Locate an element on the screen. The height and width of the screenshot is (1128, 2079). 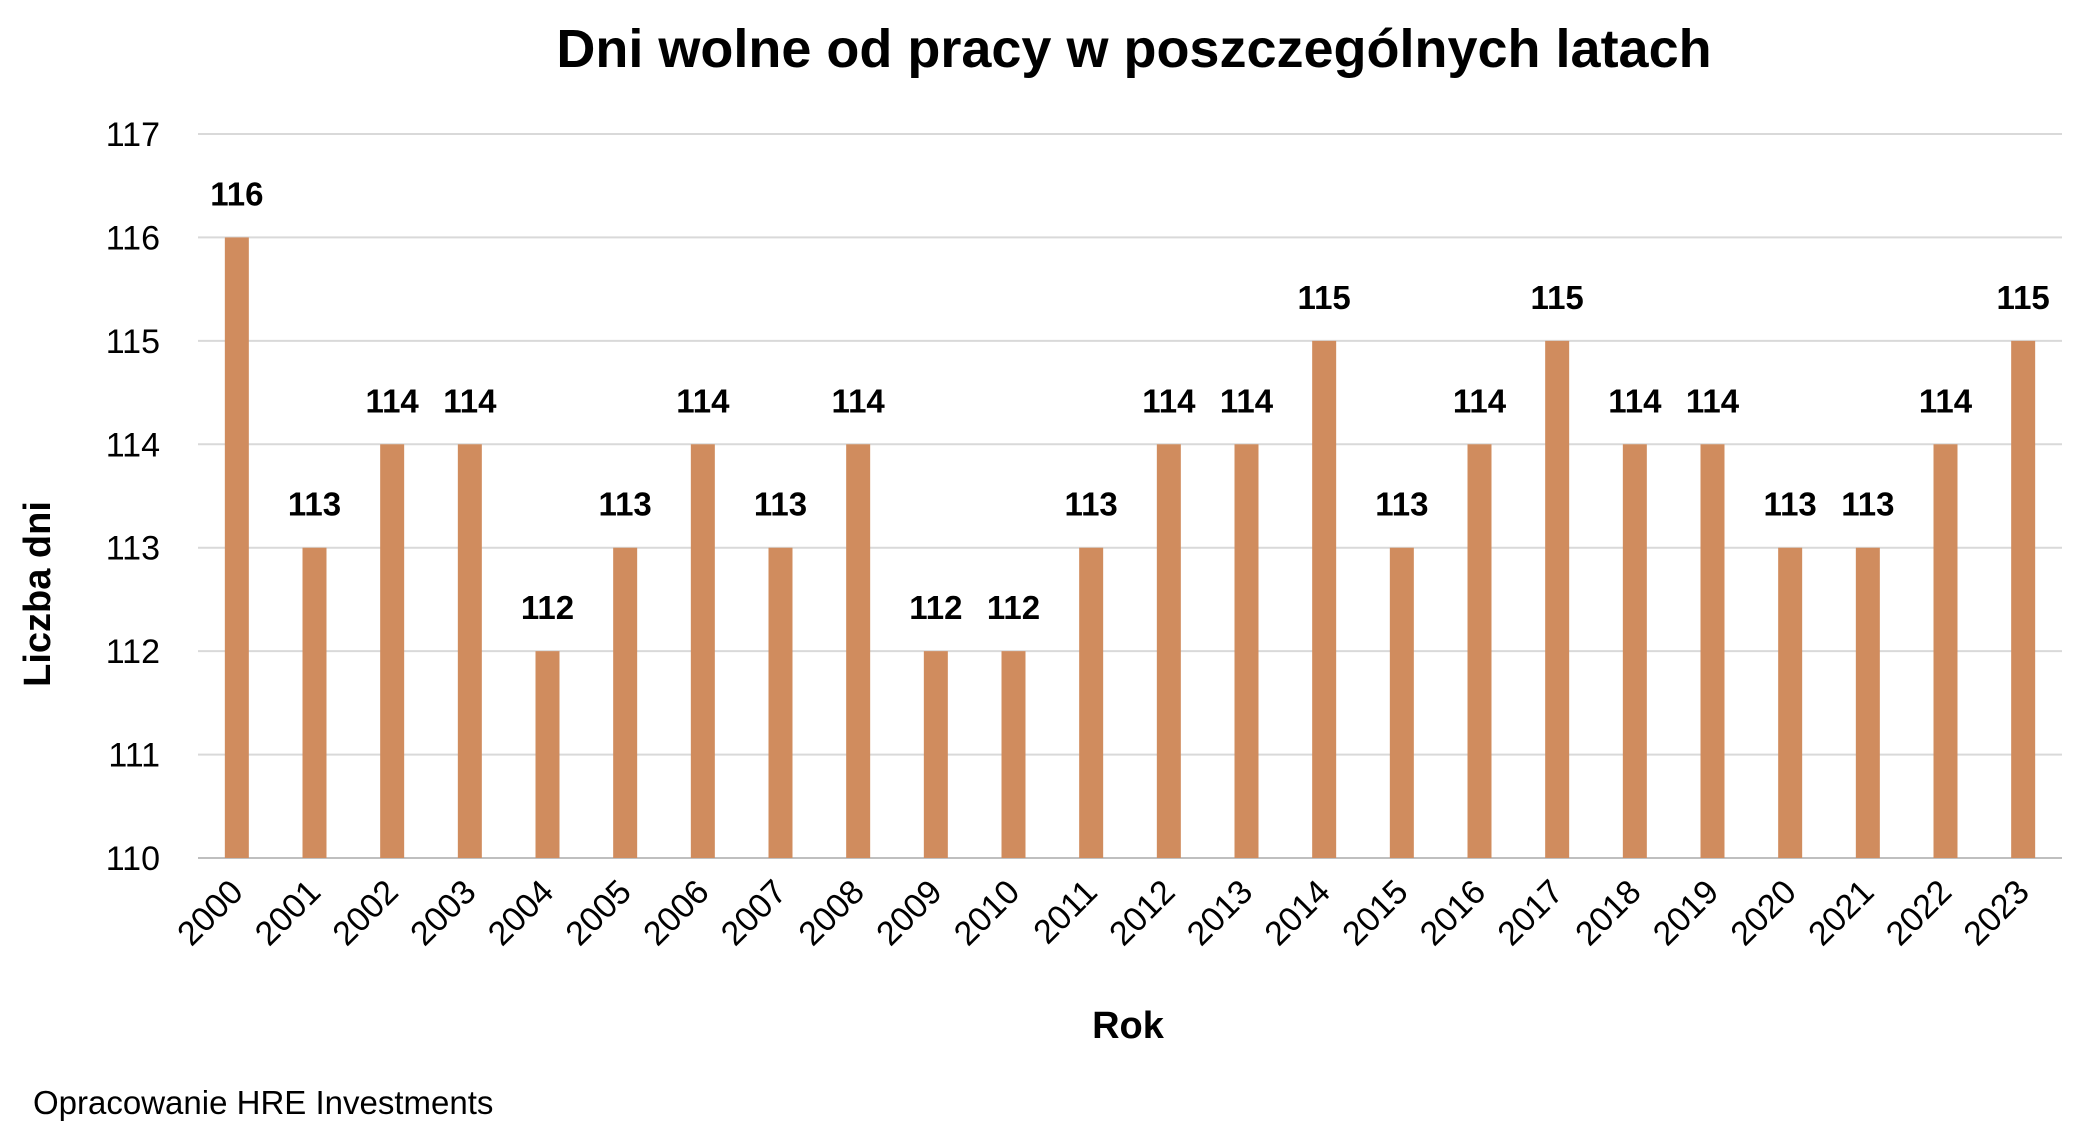
x-tick-label: 2000 is located at coordinates (210, 913).